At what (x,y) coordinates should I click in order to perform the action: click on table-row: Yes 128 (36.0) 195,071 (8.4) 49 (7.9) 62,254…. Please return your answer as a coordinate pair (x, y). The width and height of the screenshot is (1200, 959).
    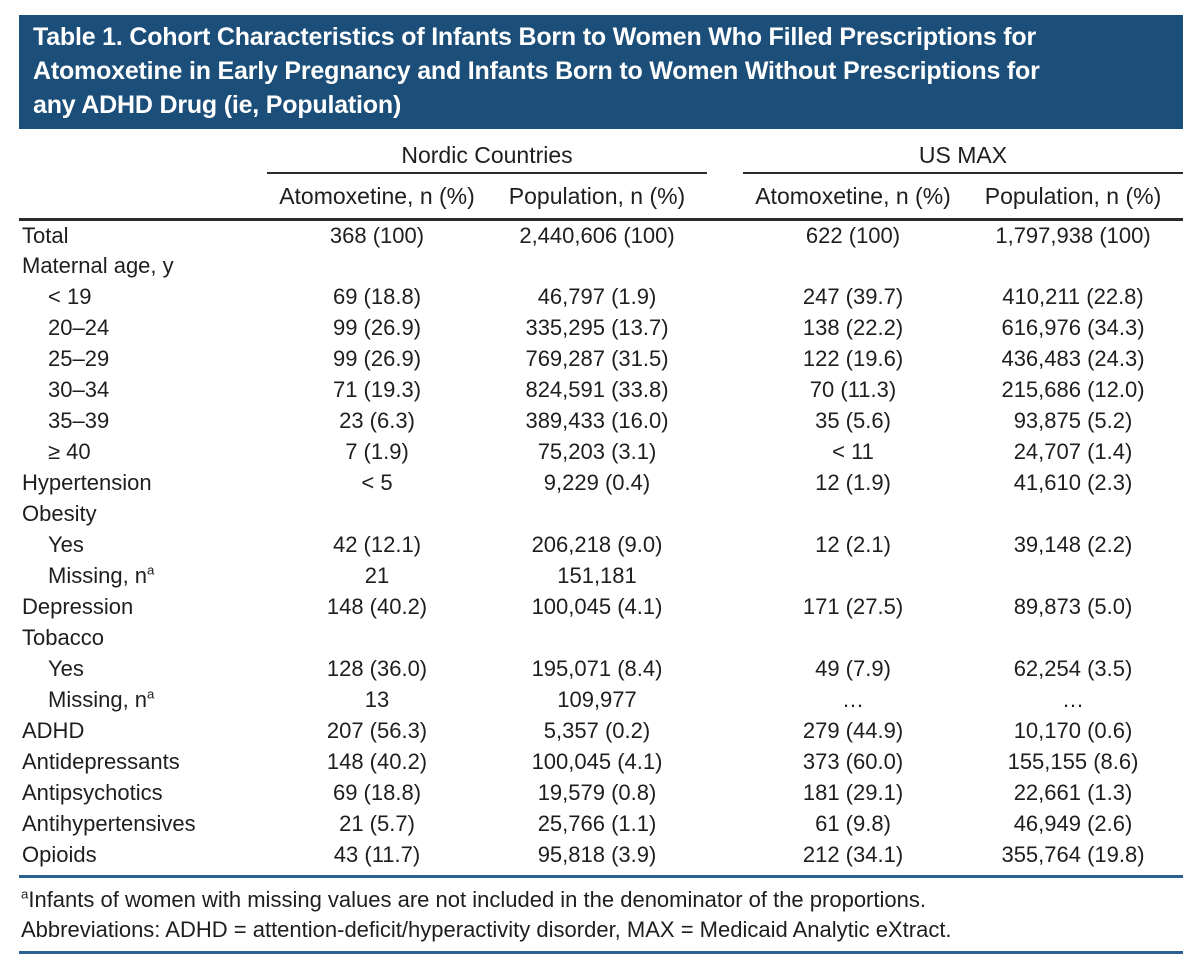
    Looking at the image, I should click on (601, 669).